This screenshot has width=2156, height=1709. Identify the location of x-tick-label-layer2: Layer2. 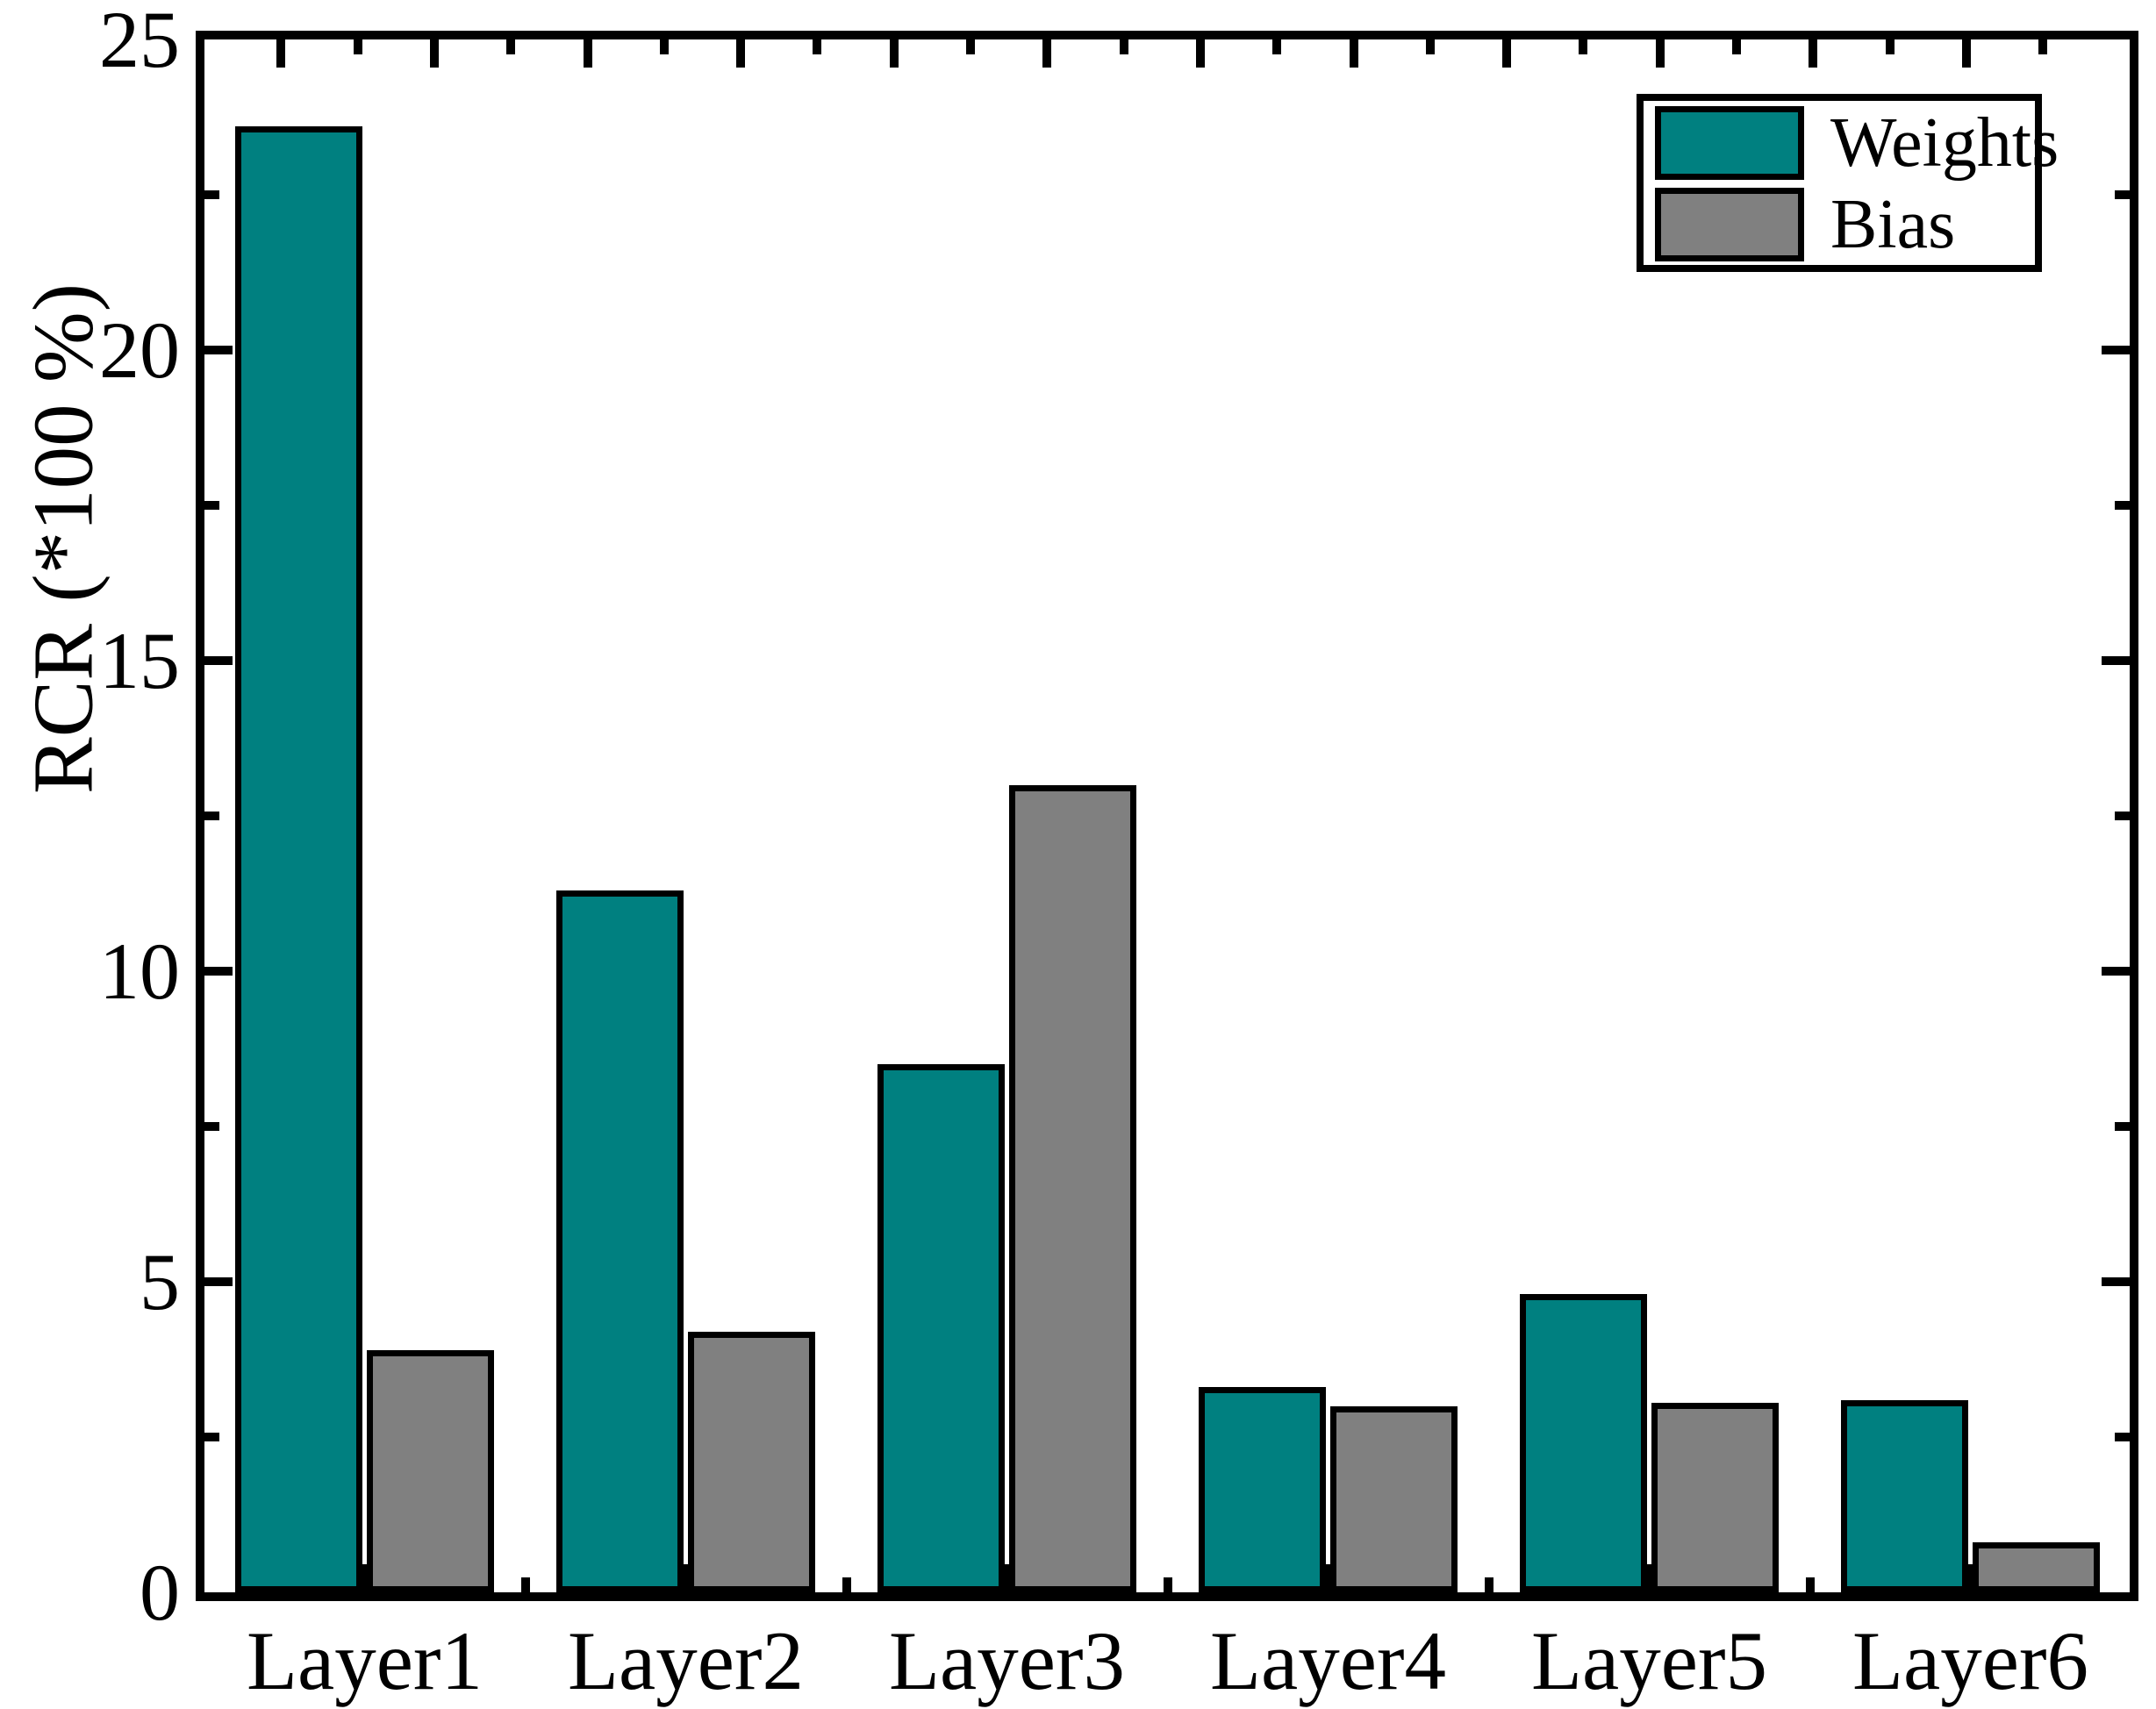
(686, 1660).